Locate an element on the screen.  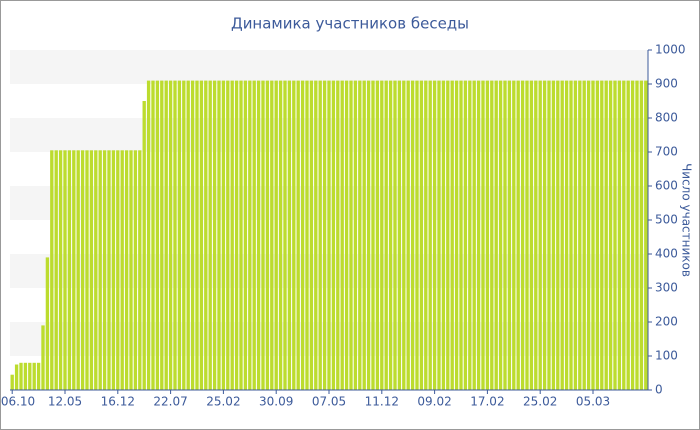
y-tick-label: 500 is located at coordinates (666, 220).